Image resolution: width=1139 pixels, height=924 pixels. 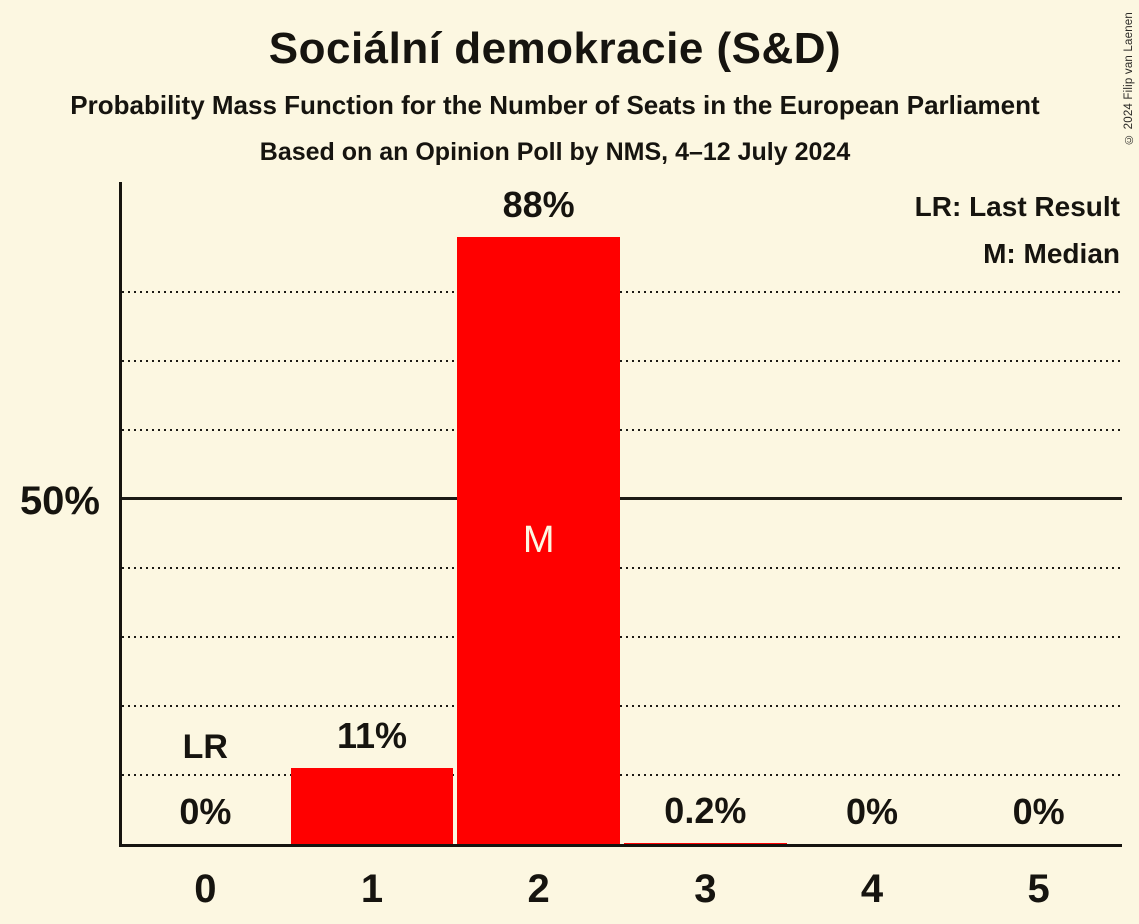 I want to click on legend: LR: Last Result M: Median, so click(x=1017, y=230).